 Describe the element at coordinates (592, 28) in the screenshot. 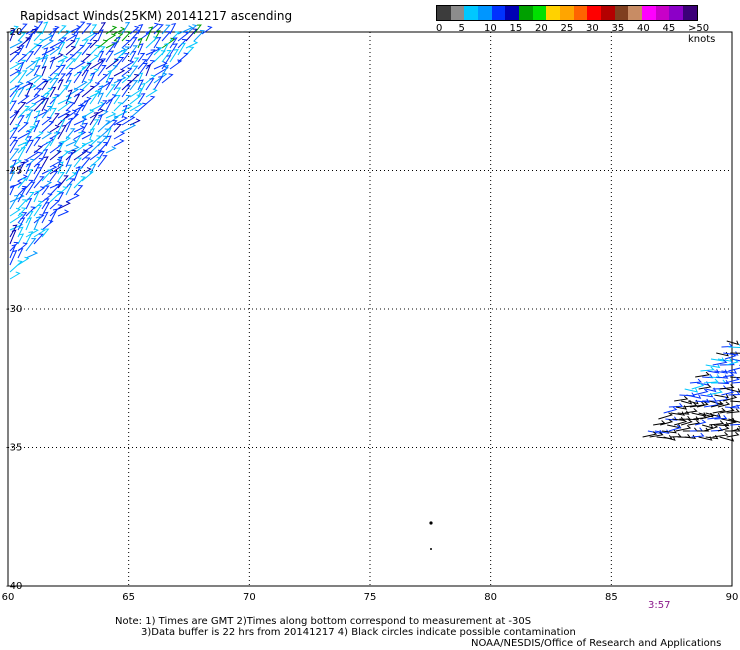

I see `colorbar-label: 30` at that location.